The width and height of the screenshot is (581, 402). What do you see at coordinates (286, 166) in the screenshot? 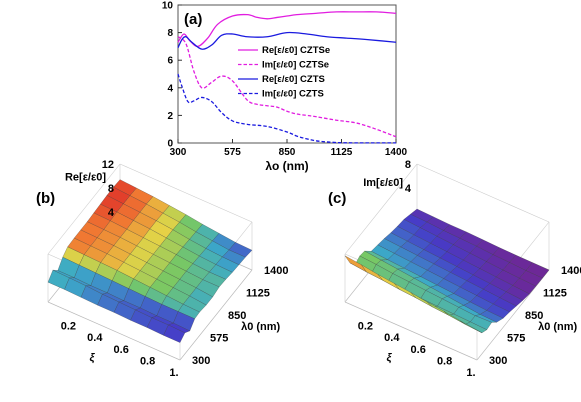
I see `panel-a-xlabel: λo (nm)` at bounding box center [286, 166].